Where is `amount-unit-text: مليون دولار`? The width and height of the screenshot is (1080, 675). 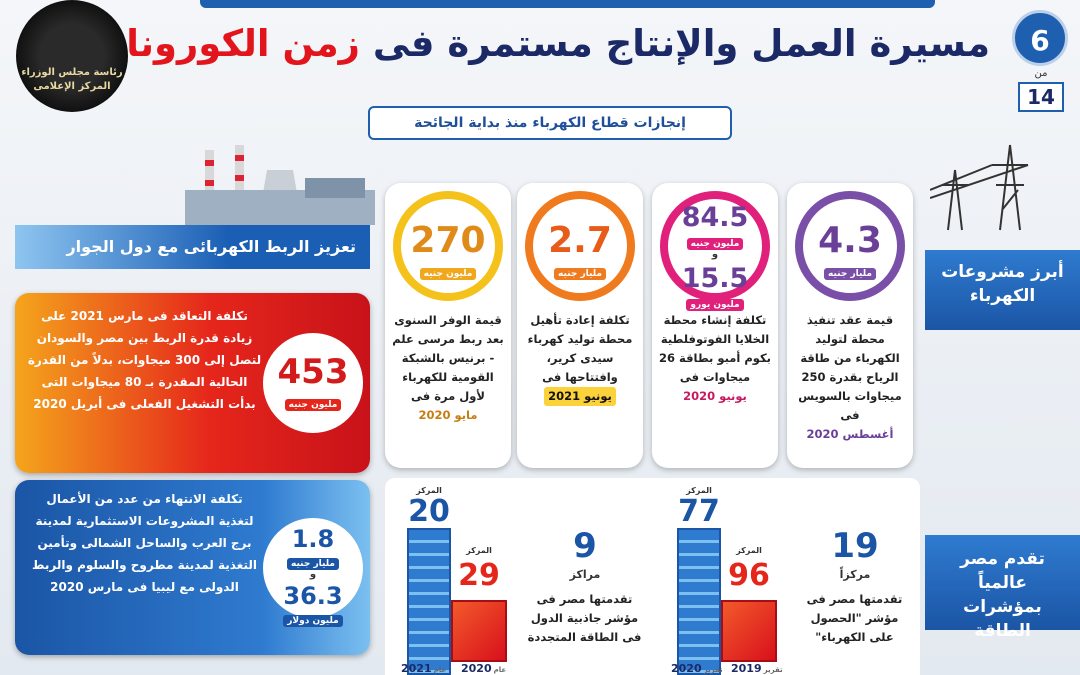 amount-unit-text: مليون دولار is located at coordinates (313, 620).